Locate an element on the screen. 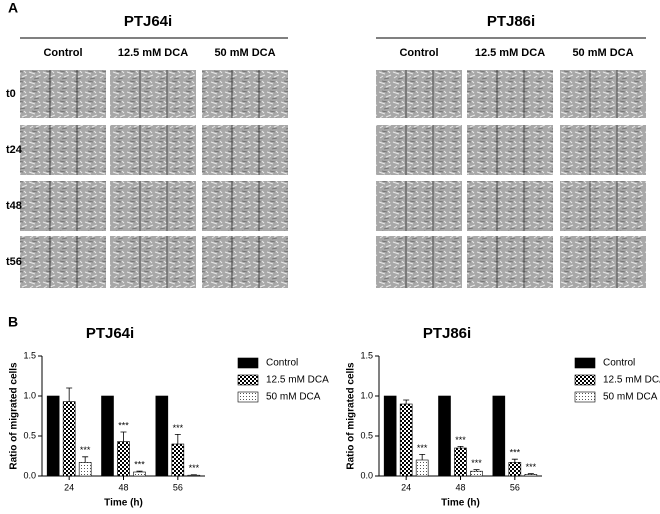 Image resolution: width=660 pixels, height=514 pixels. panel-label: A is located at coordinates (13, 8).